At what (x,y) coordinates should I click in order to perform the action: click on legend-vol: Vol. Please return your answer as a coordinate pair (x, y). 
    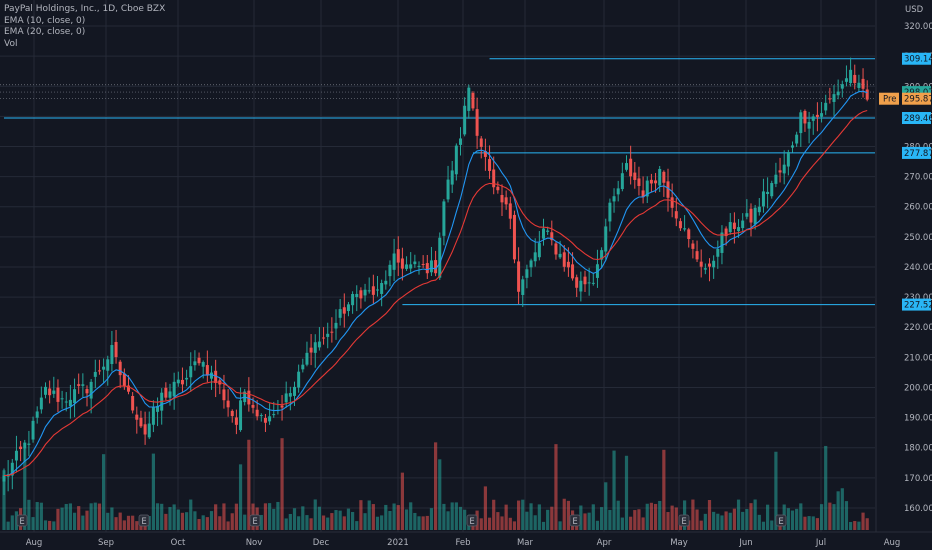
    Looking at the image, I should click on (11, 43).